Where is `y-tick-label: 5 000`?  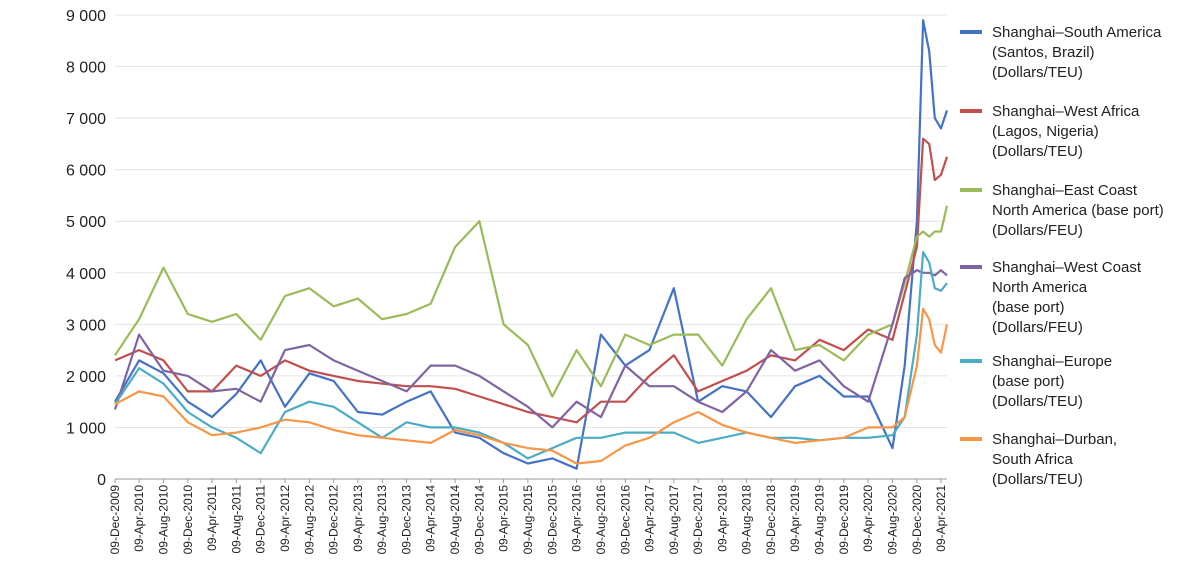 y-tick-label: 5 000 is located at coordinates (86, 222).